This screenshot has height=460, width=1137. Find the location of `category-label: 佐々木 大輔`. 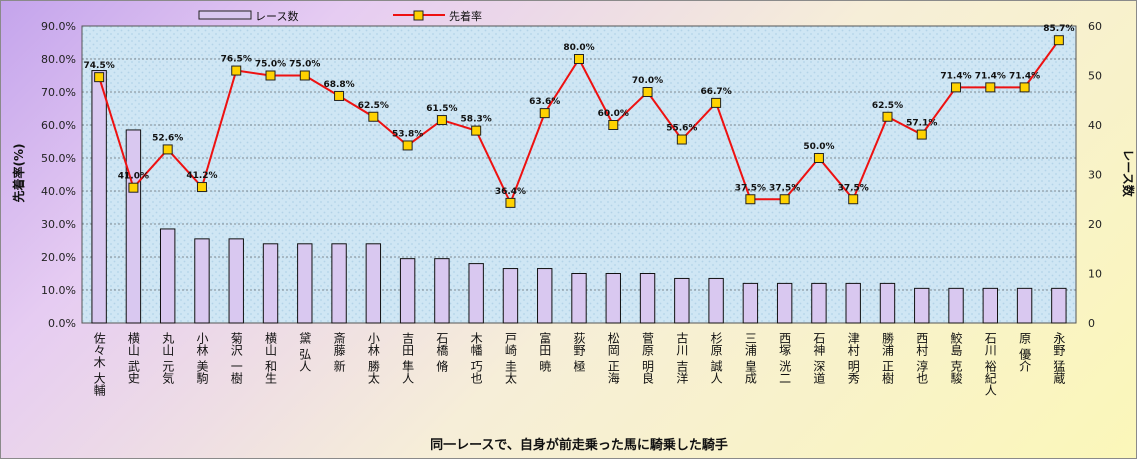

category-label: 佐々木 大輔 is located at coordinates (99, 364).